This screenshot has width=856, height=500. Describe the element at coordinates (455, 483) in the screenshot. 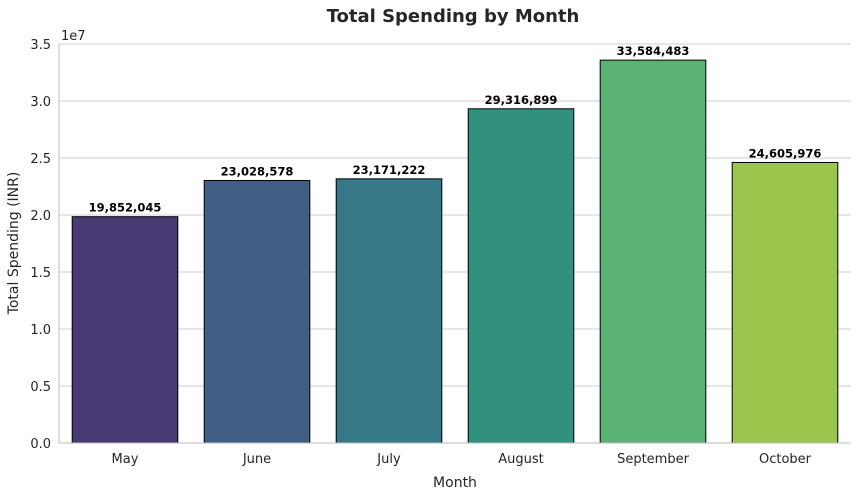

I see `x-axis-label: Month` at that location.